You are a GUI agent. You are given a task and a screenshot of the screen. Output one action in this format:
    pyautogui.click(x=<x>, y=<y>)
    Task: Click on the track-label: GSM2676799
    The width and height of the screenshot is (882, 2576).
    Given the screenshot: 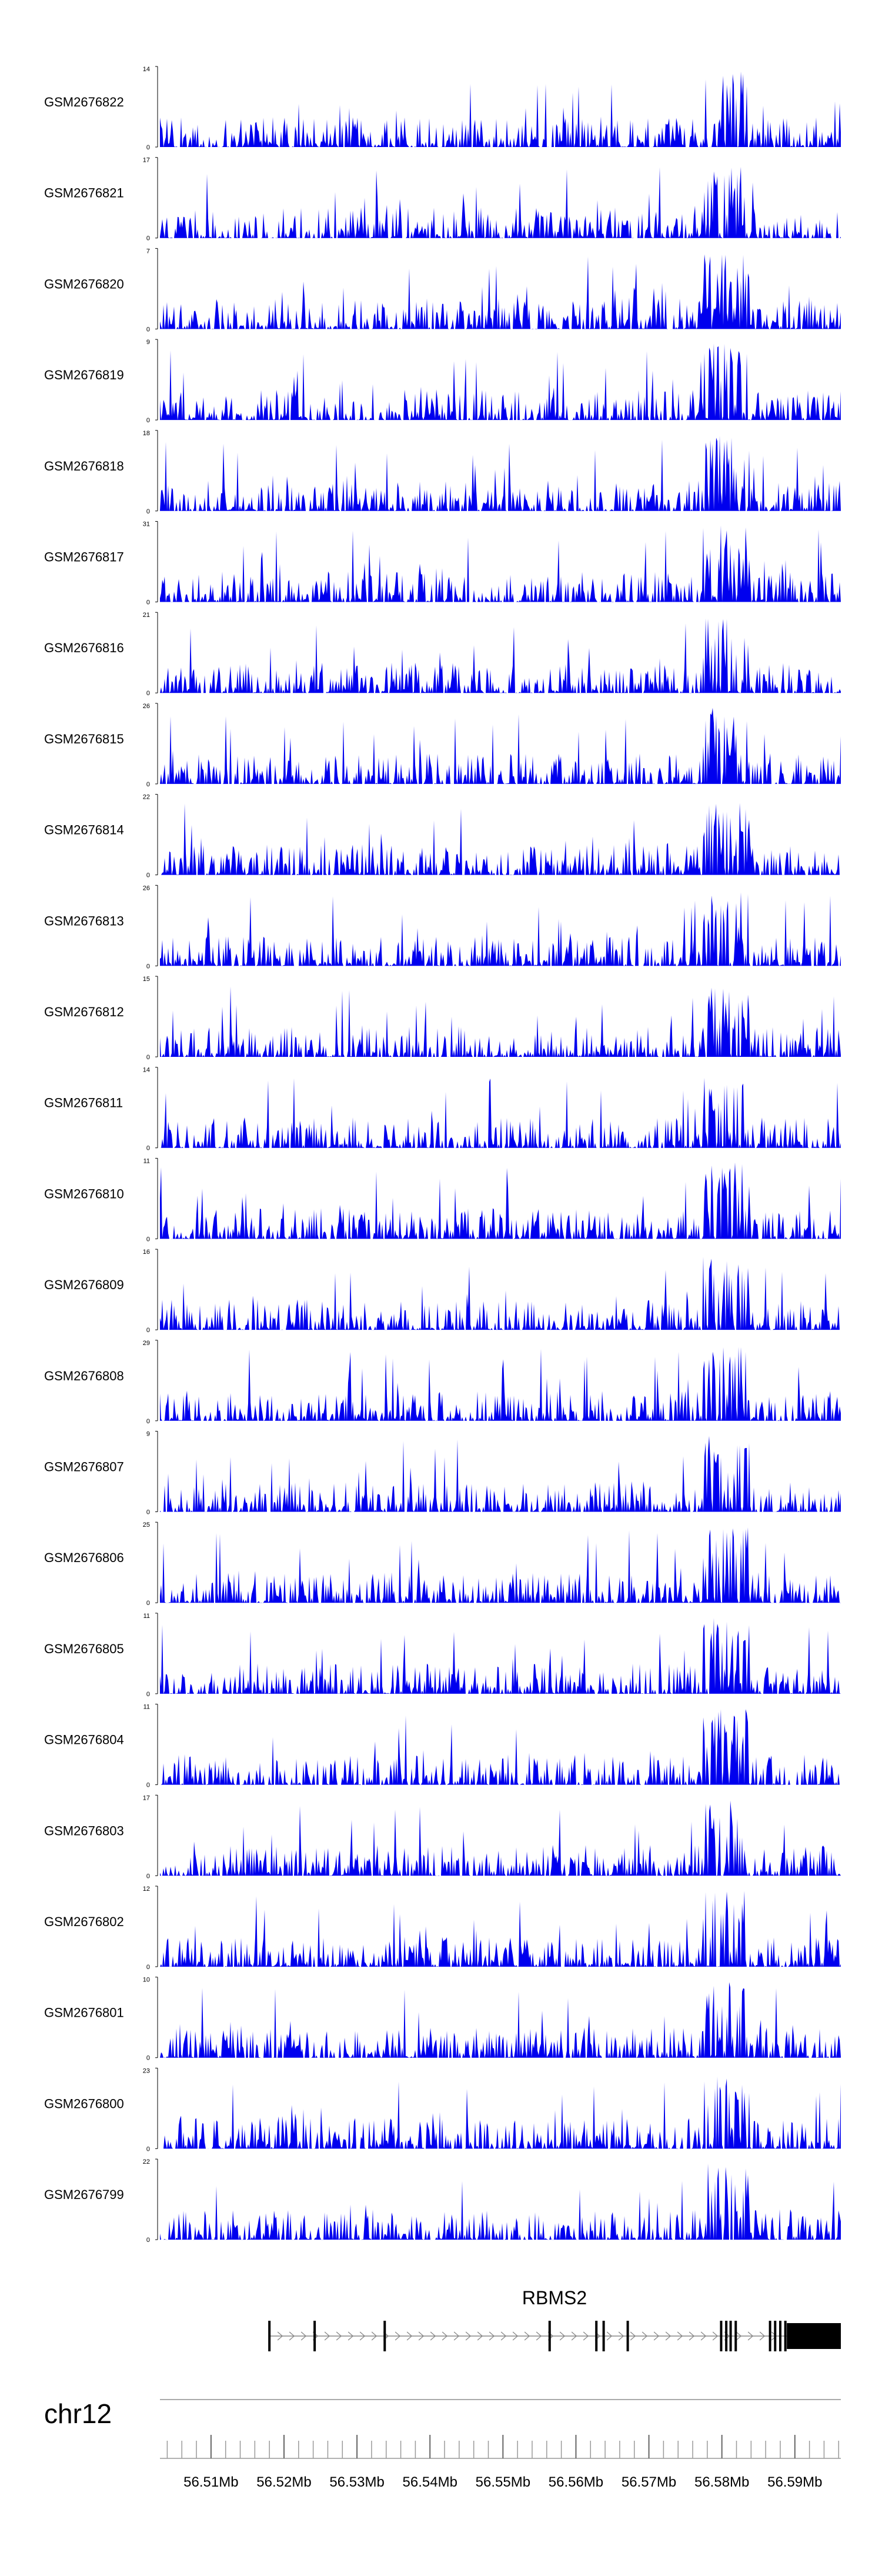 What is the action you would take?
    pyautogui.click(x=84, y=2194)
    